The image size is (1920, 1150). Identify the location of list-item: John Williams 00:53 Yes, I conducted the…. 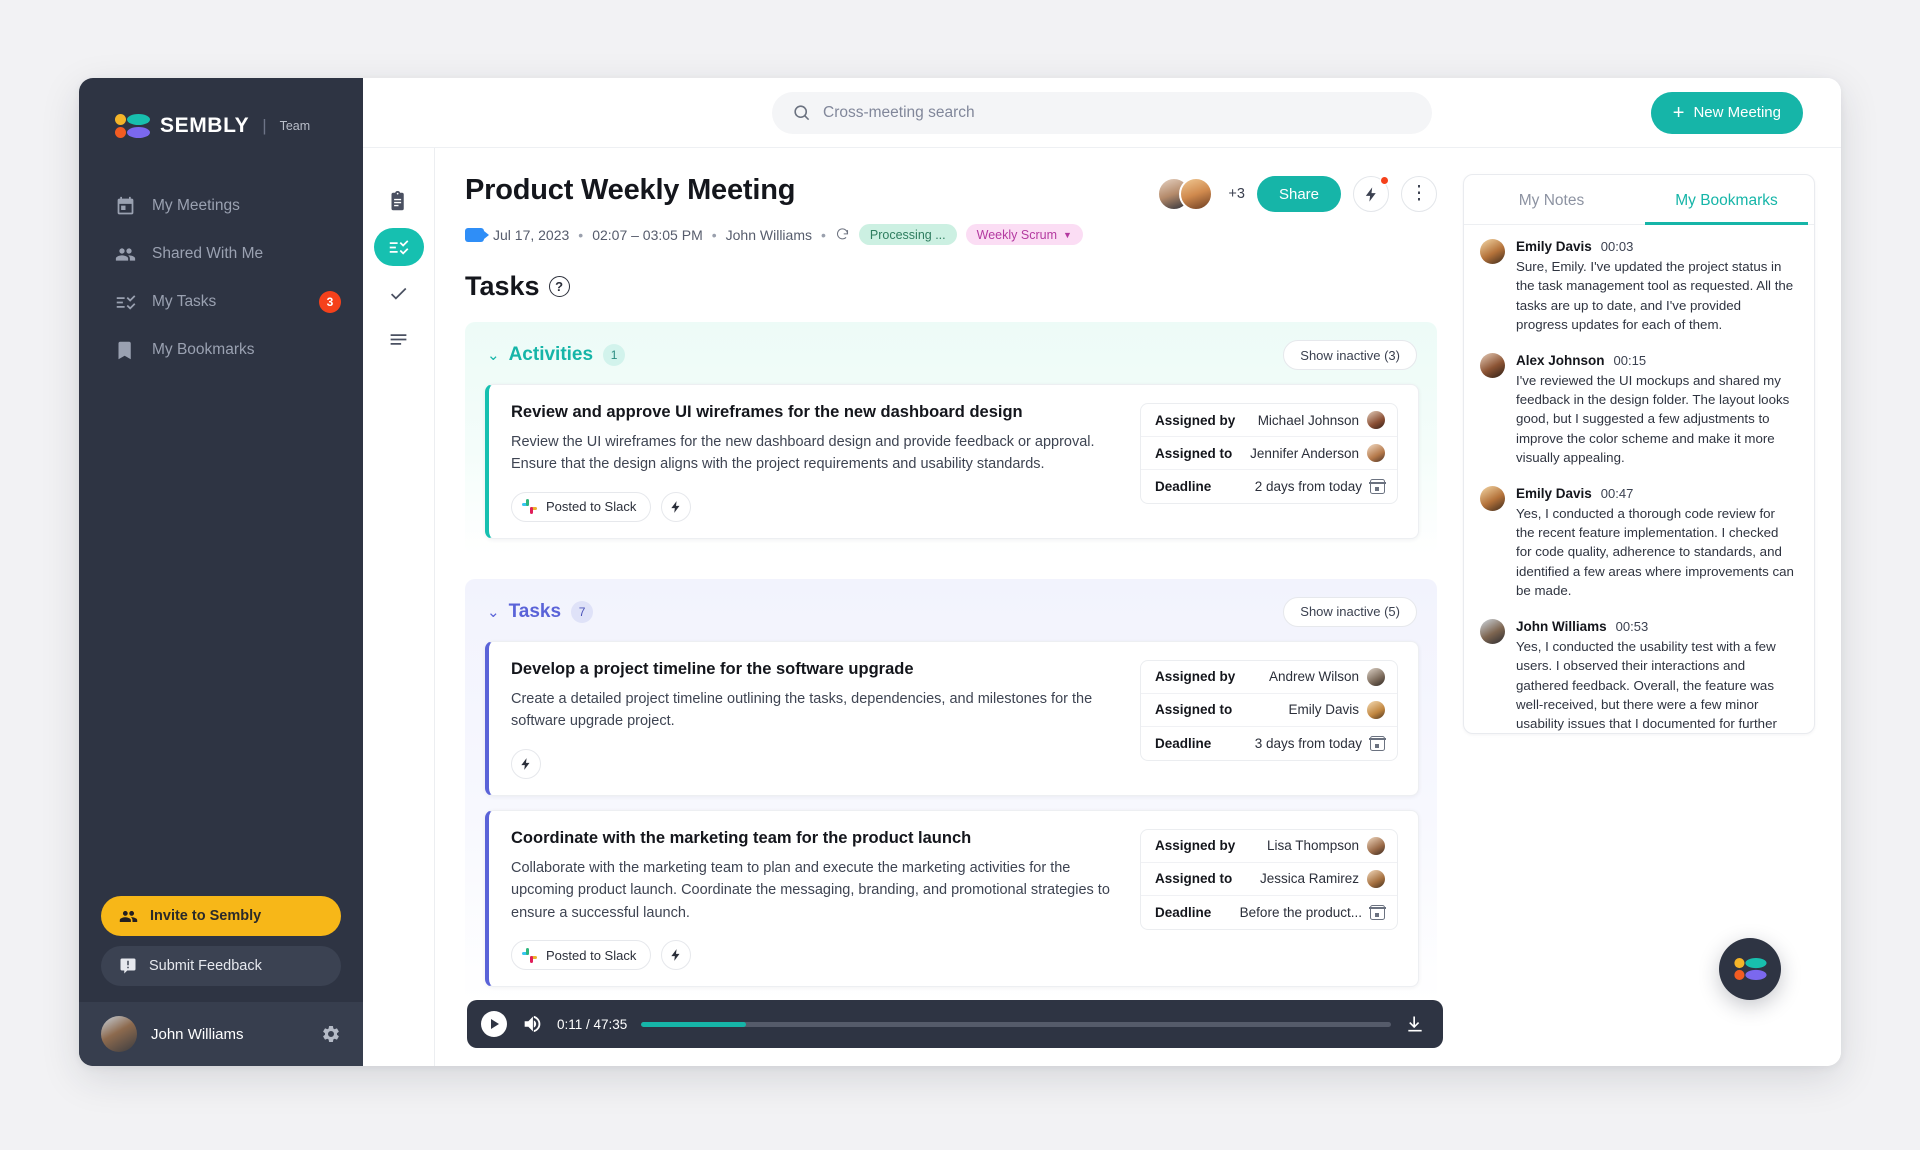
(1638, 675).